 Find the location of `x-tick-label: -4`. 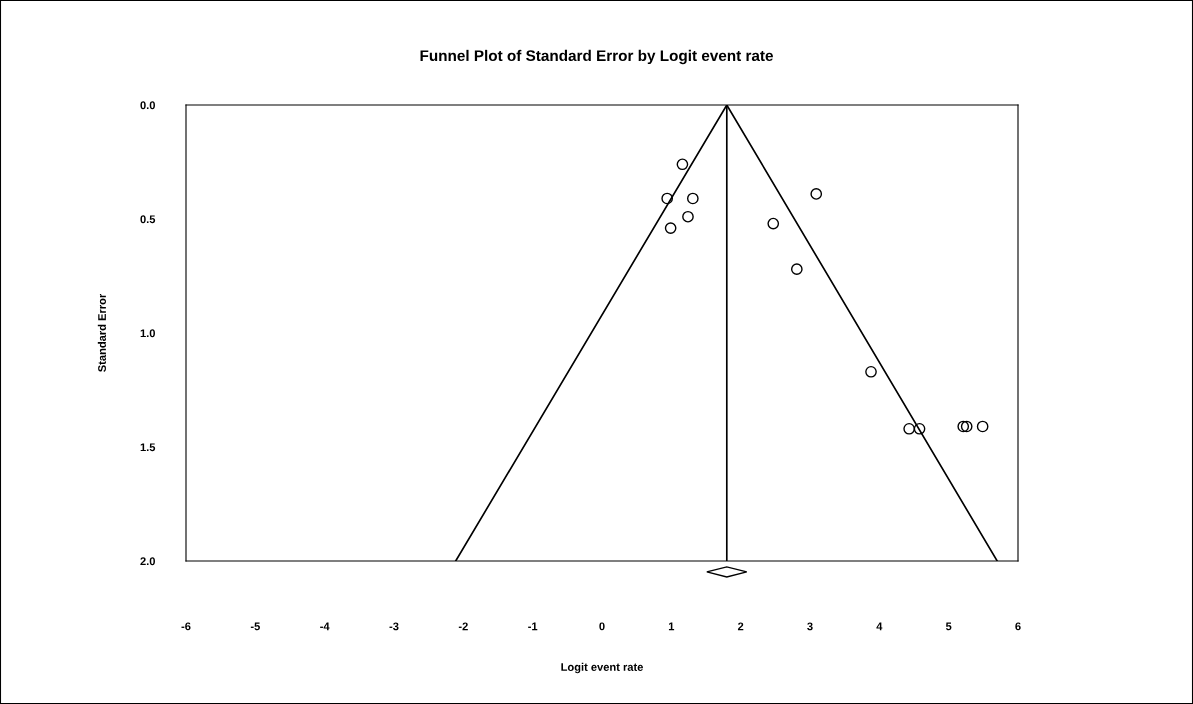

x-tick-label: -4 is located at coordinates (325, 626).